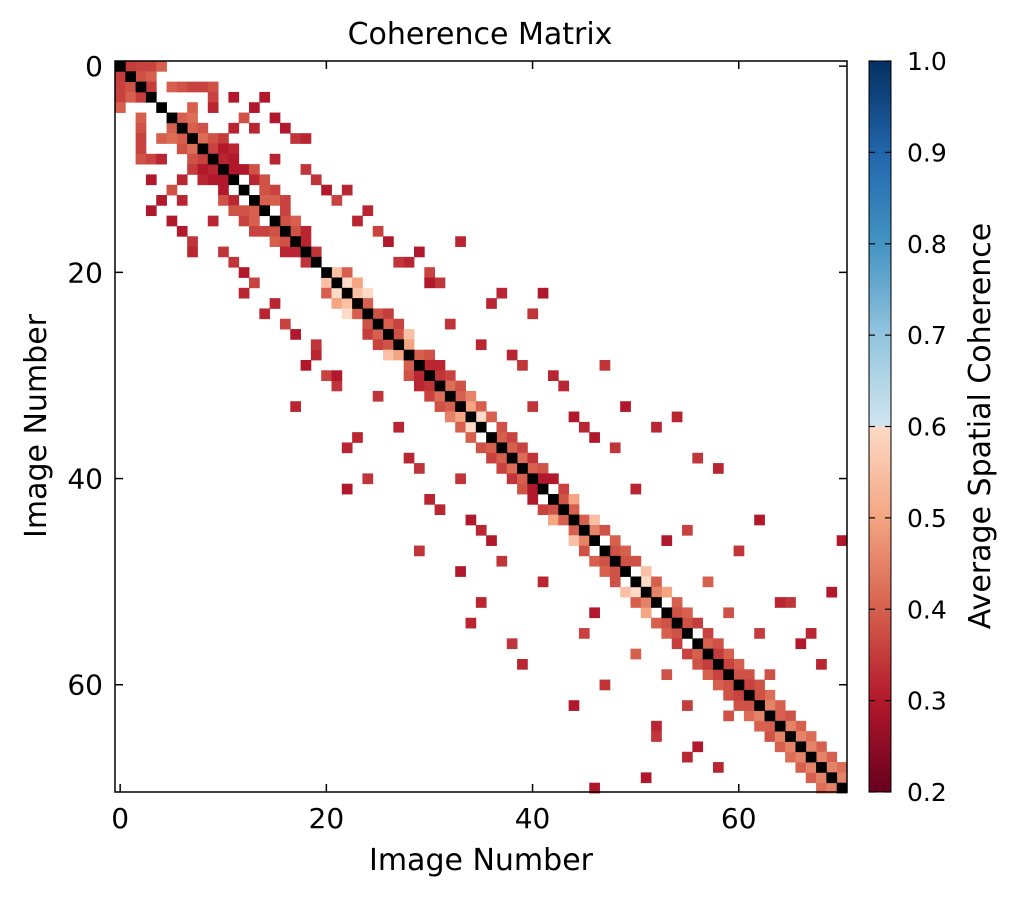 This screenshot has height=899, width=1018. I want to click on colorbar-label: Average Spatial Coherence, so click(980, 426).